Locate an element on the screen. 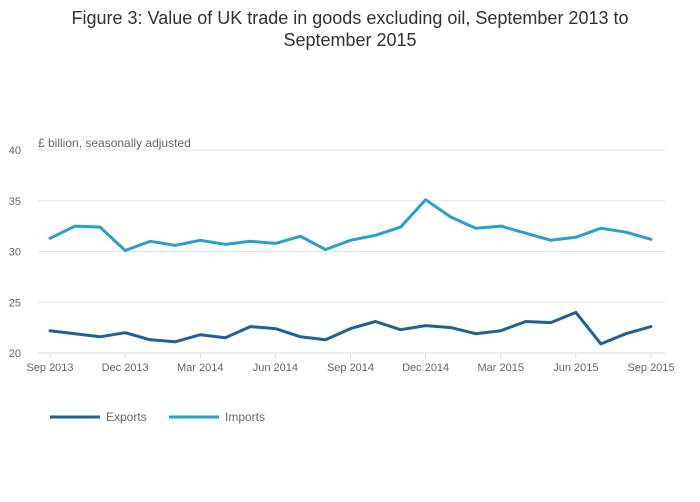 The width and height of the screenshot is (700, 502). y-tick-label: 20 is located at coordinates (15, 354).